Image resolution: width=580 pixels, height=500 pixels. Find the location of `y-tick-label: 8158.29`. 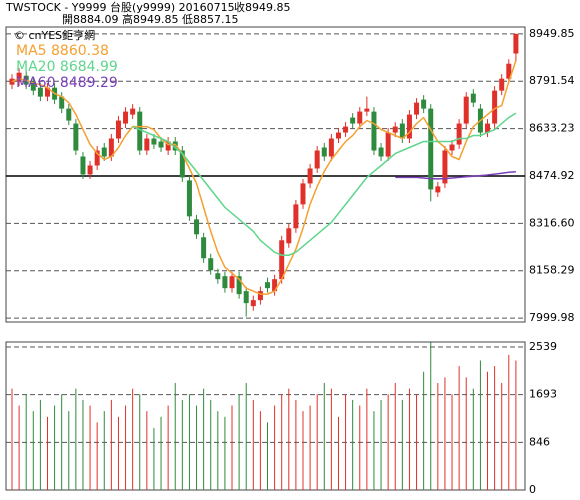

y-tick-label: 8158.29 is located at coordinates (552, 270).